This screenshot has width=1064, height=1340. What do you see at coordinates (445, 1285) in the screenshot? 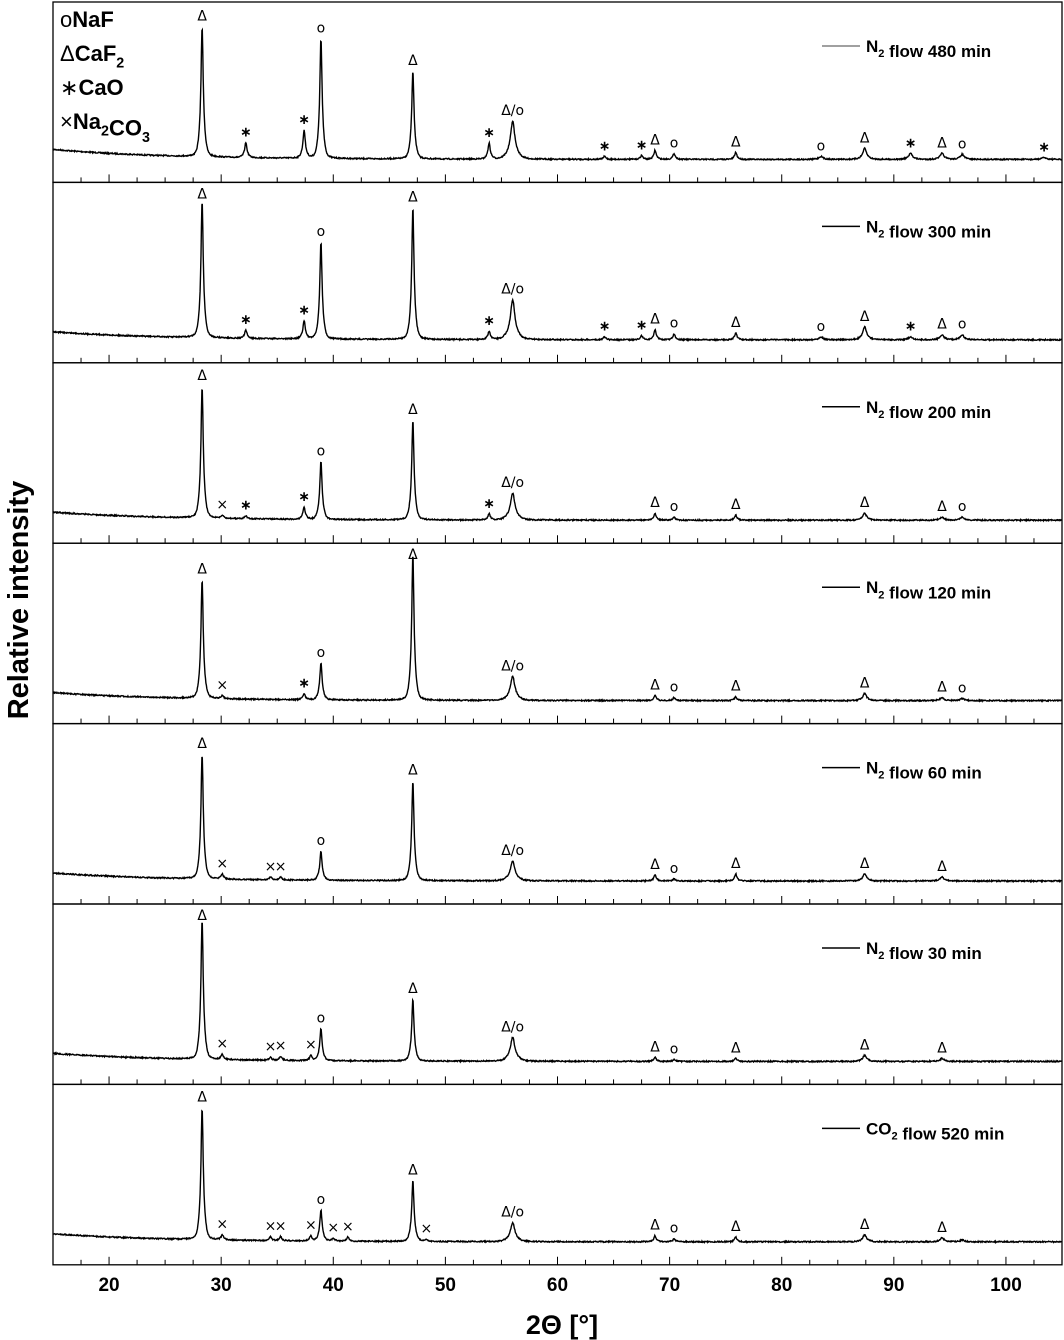
I see `x-tick-label: 50` at bounding box center [445, 1285].